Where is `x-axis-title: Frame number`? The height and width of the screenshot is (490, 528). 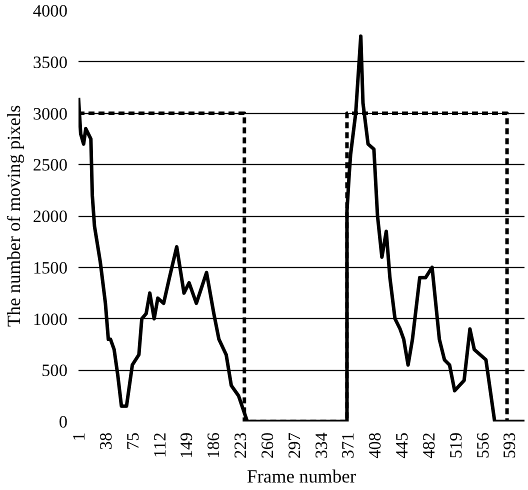 x-axis-title: Frame number is located at coordinates (301, 477).